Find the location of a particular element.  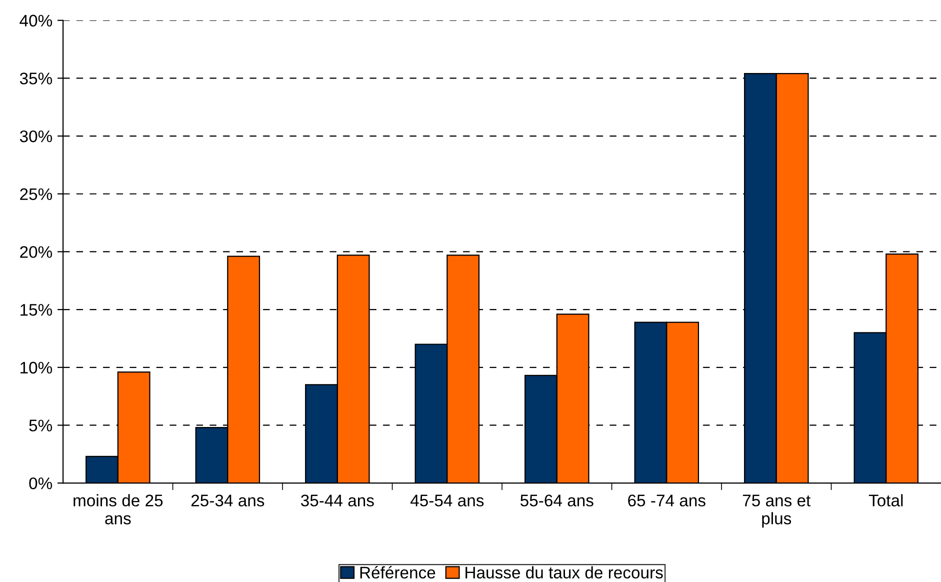

legend-label: Hausse du taux de recours is located at coordinates (564, 572).